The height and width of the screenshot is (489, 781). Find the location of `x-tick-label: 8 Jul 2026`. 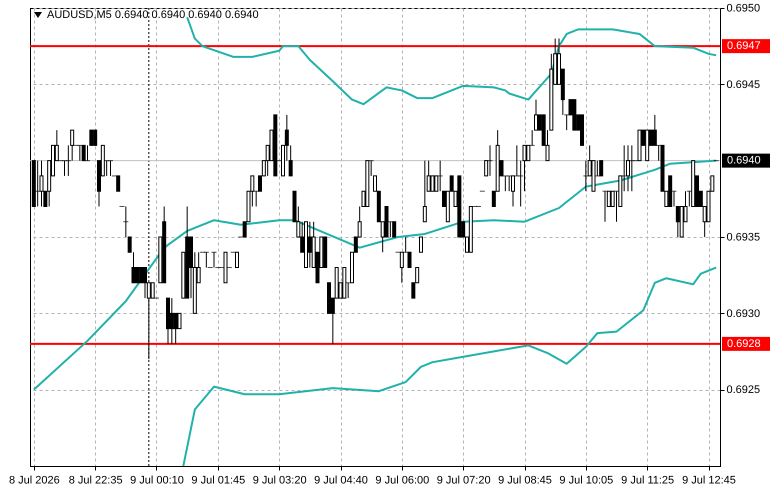

x-tick-label: 8 Jul 2026 is located at coordinates (34, 480).